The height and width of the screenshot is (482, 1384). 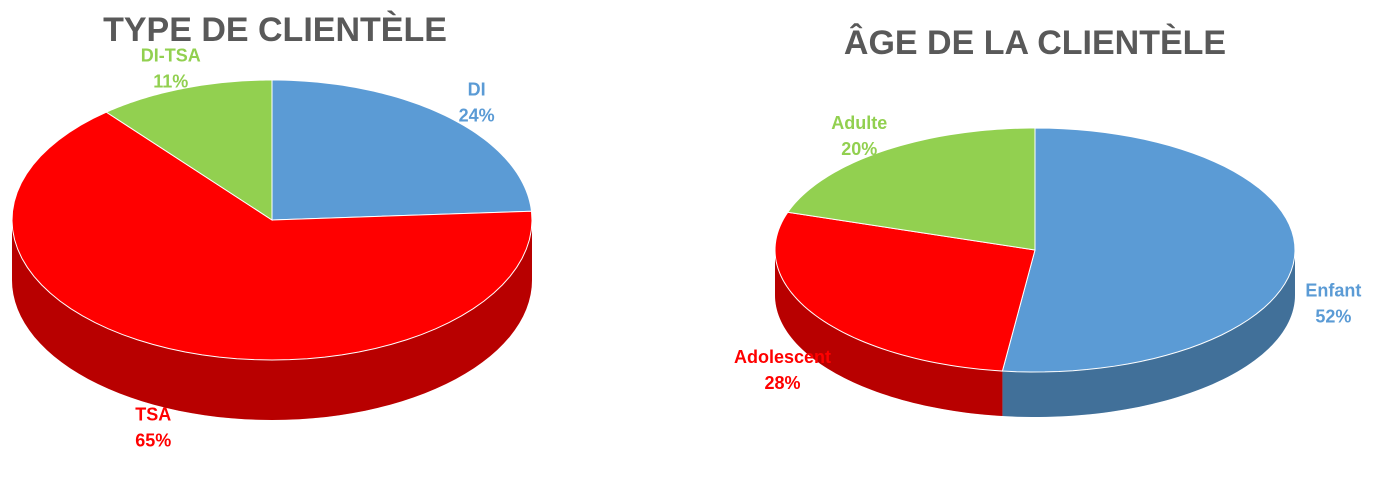 I want to click on data-label-value: 52%, so click(x=1333, y=317).